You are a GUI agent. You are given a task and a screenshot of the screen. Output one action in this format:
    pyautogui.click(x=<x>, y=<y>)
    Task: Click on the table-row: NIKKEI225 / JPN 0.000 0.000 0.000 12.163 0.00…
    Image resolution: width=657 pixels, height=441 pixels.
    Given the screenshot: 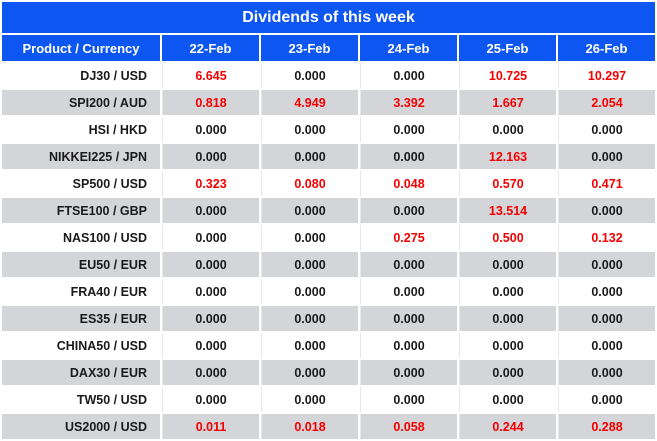 What is the action you would take?
    pyautogui.click(x=328, y=156)
    